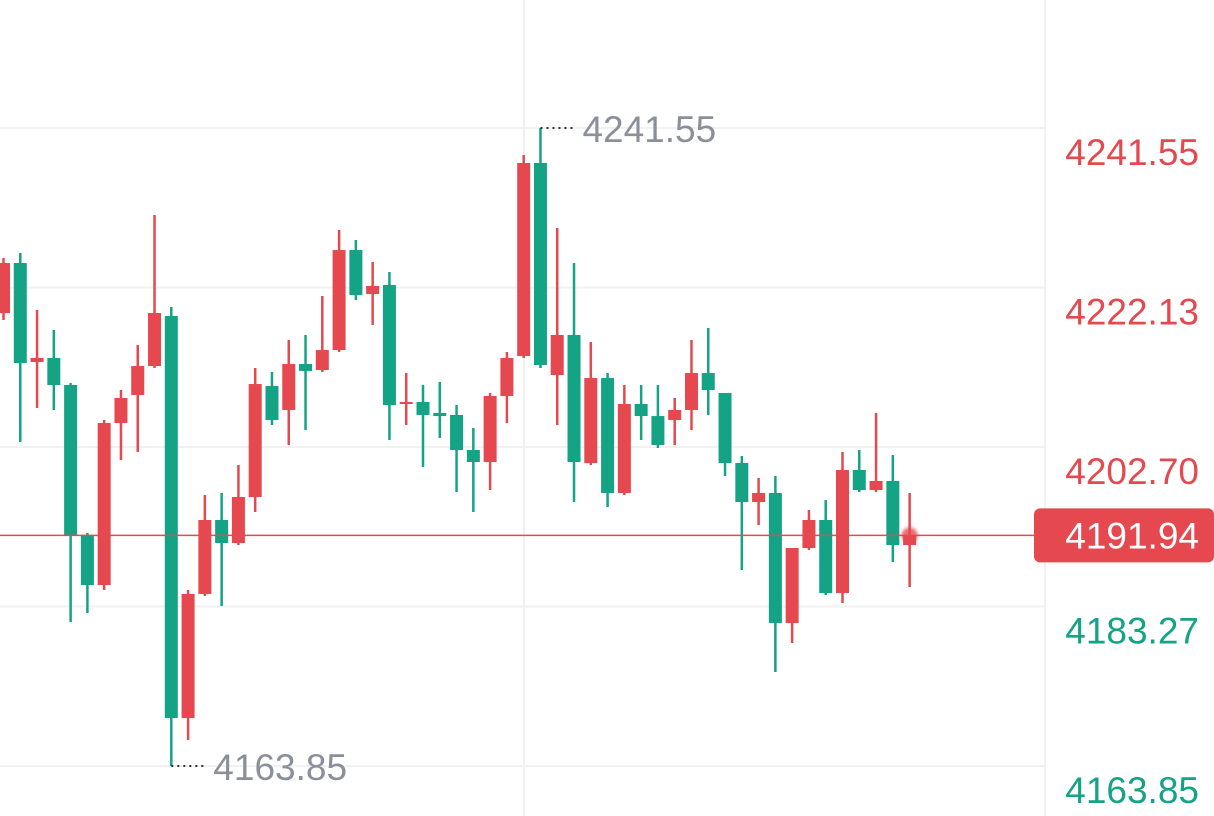 The height and width of the screenshot is (816, 1214). Describe the element at coordinates (1132, 152) in the screenshot. I see `y-tick-label: 4241.55` at that location.